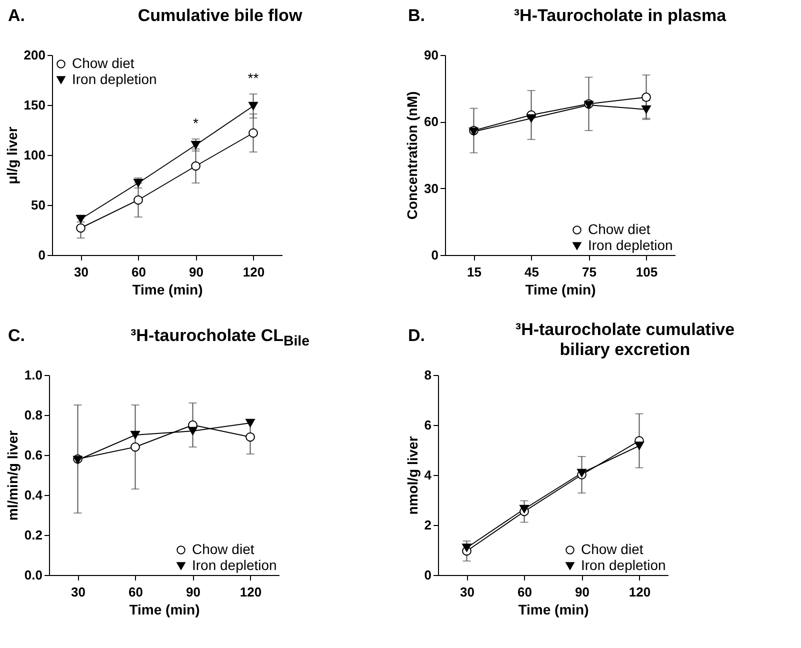  What do you see at coordinates (16, 16) in the screenshot?
I see `text: A.` at bounding box center [16, 16].